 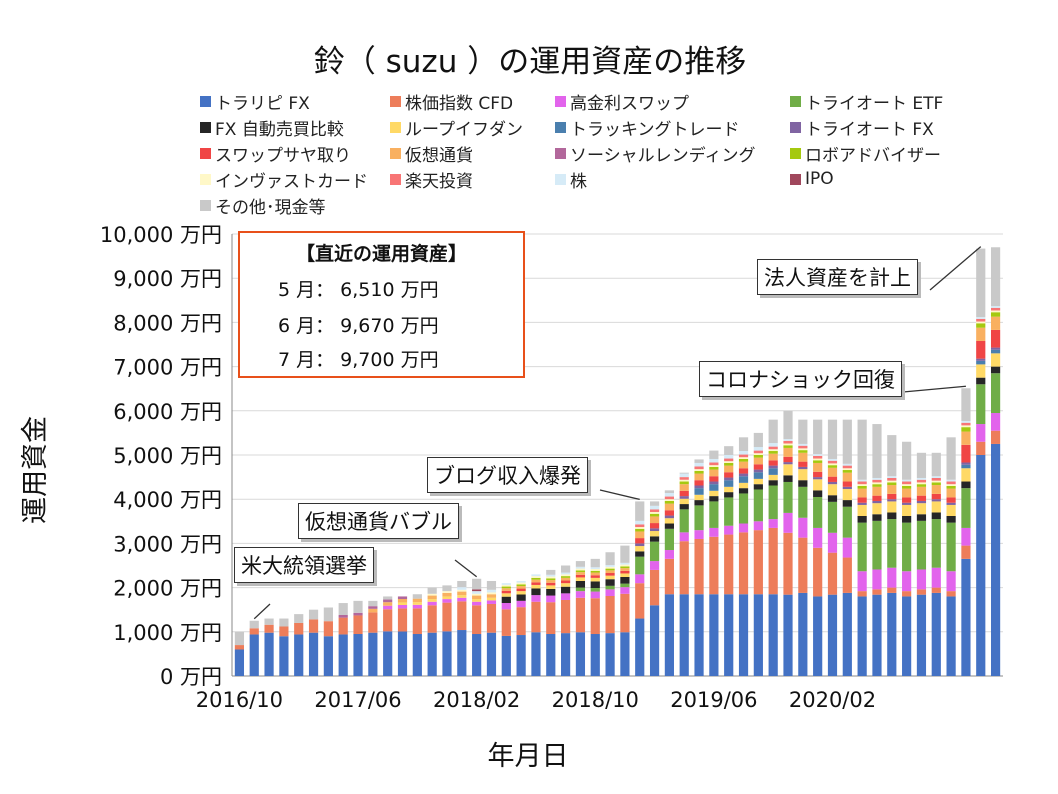 I want to click on y-axis-label: 運用資金, so click(x=35, y=470).